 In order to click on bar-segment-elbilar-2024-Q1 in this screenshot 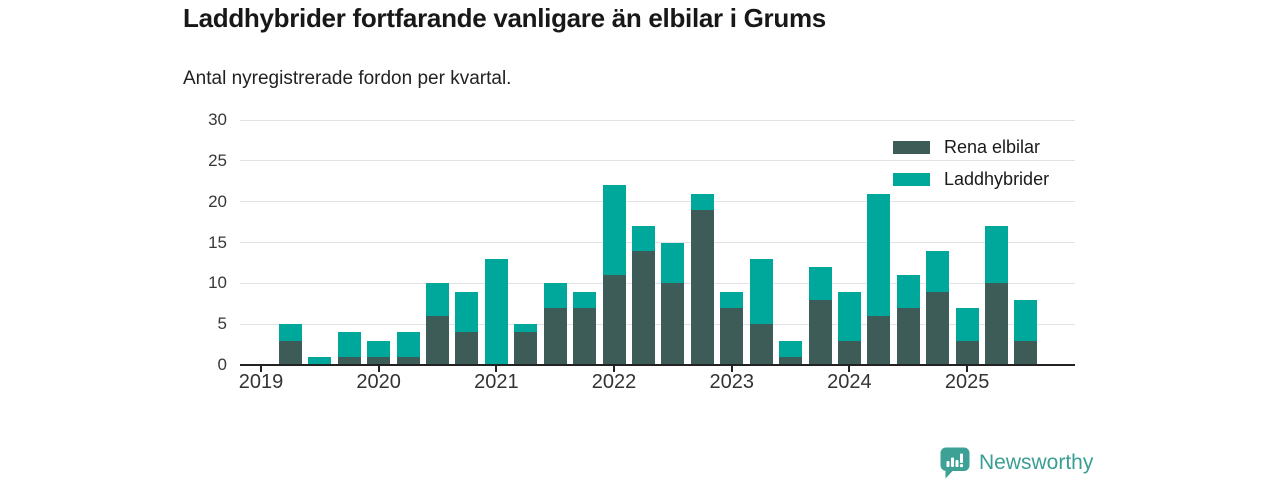, I will do `click(849, 352)`.